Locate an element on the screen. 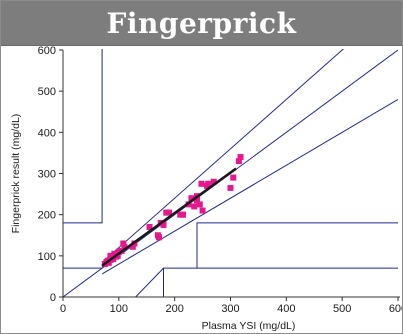 This screenshot has width=403, height=334. x-tick-label-600: 600 is located at coordinates (395, 309).